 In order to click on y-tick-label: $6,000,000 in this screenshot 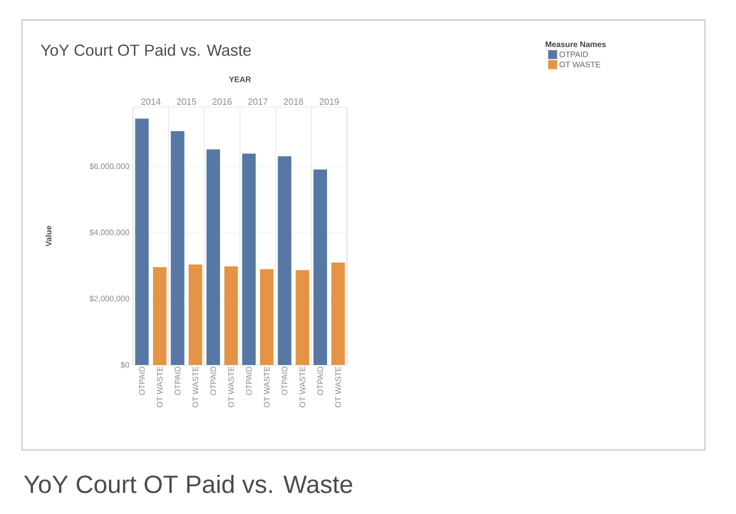, I will do `click(110, 166)`.